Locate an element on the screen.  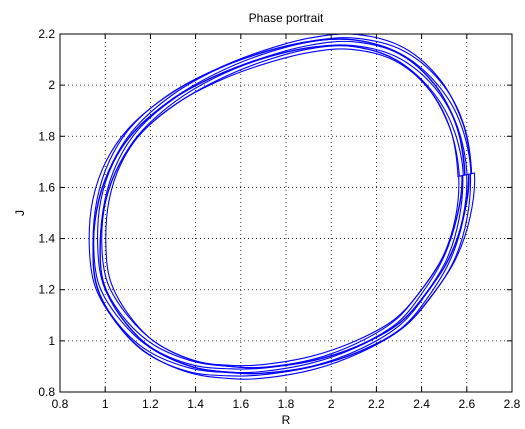
y-tick-label: 1.8 is located at coordinates (46, 136).